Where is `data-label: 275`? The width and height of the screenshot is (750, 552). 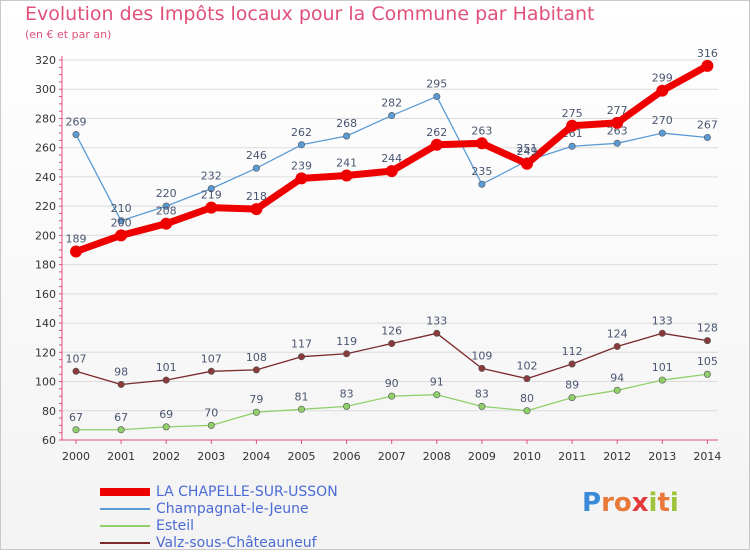 data-label: 275 is located at coordinates (572, 113).